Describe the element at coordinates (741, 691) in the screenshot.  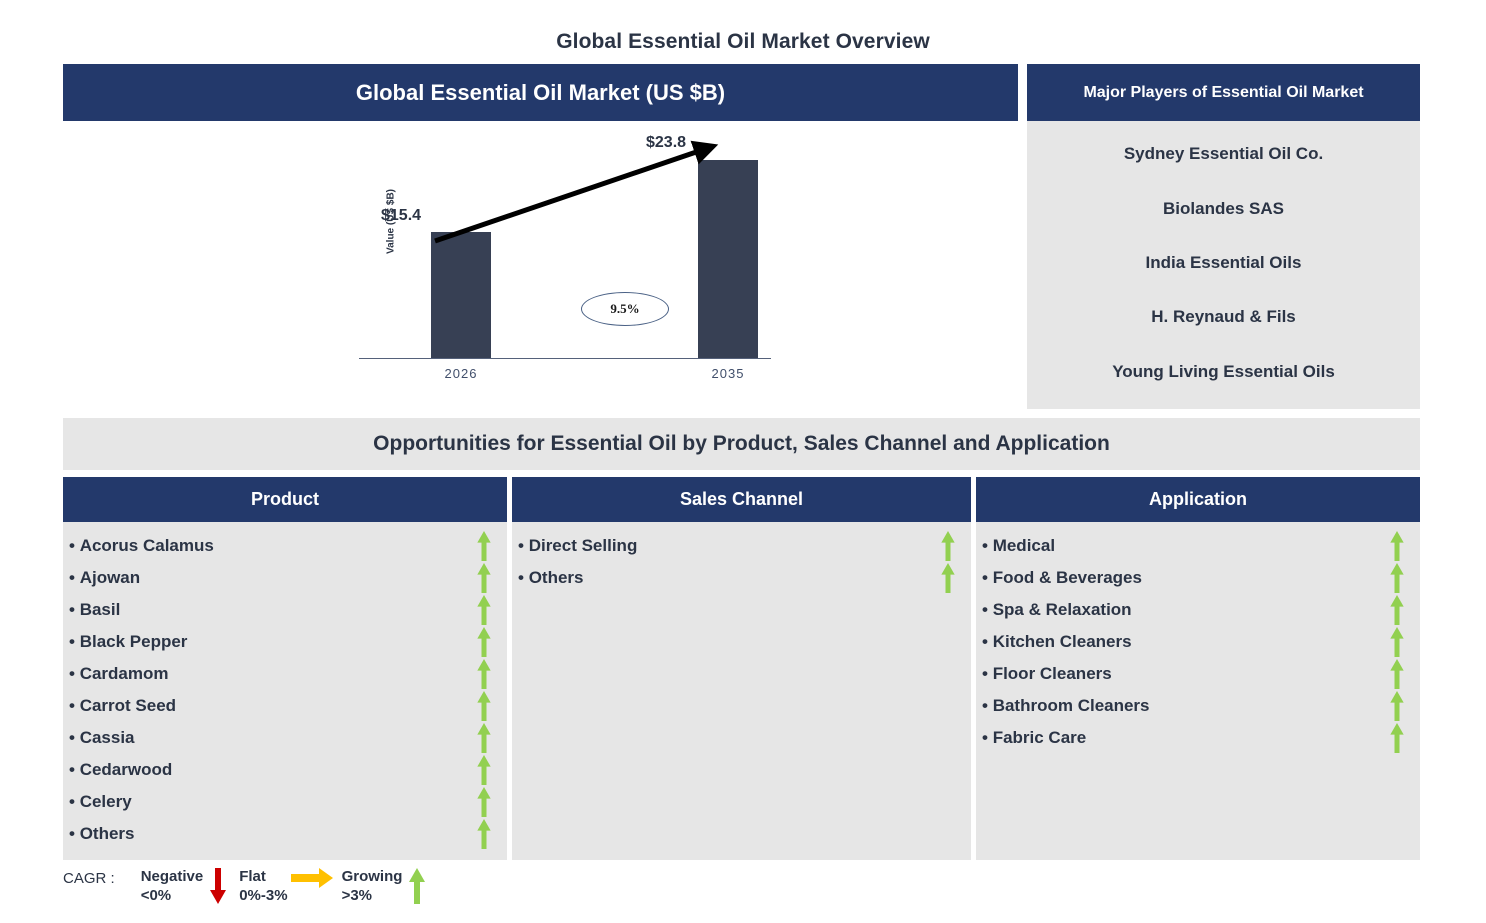
I see `column-body-sales-channel: Direct Selling Others` at that location.